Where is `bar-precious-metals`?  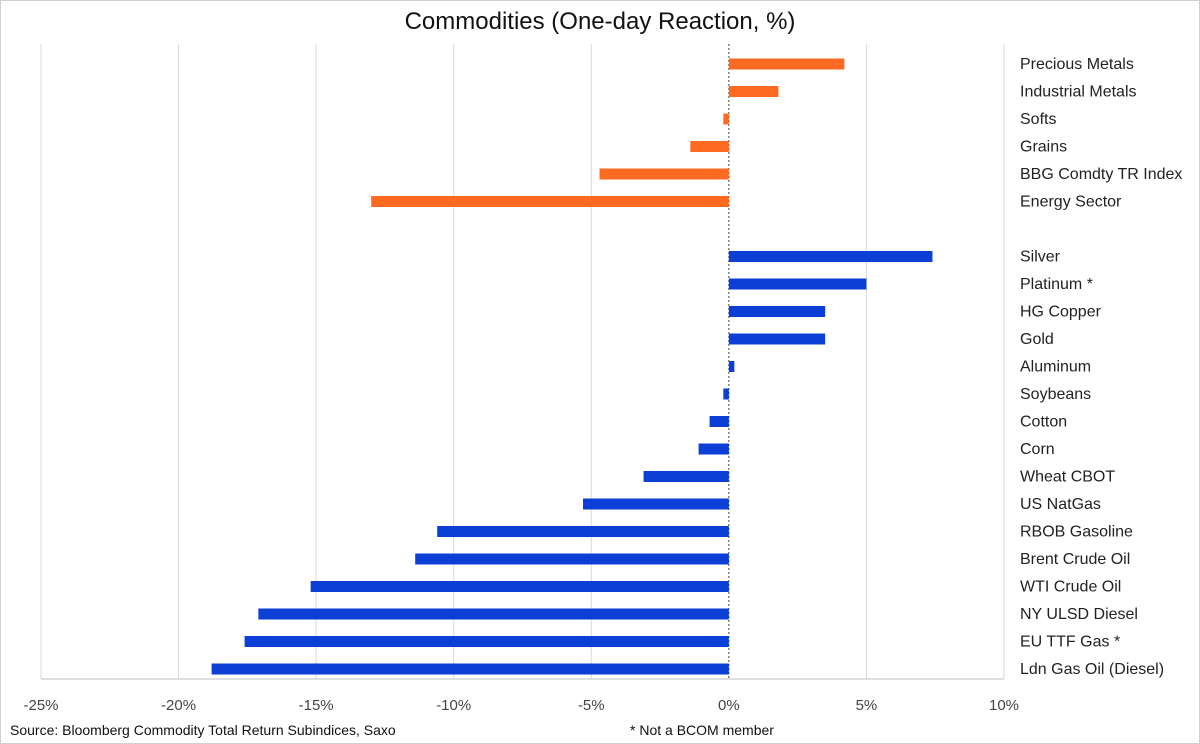
bar-precious-metals is located at coordinates (786, 64).